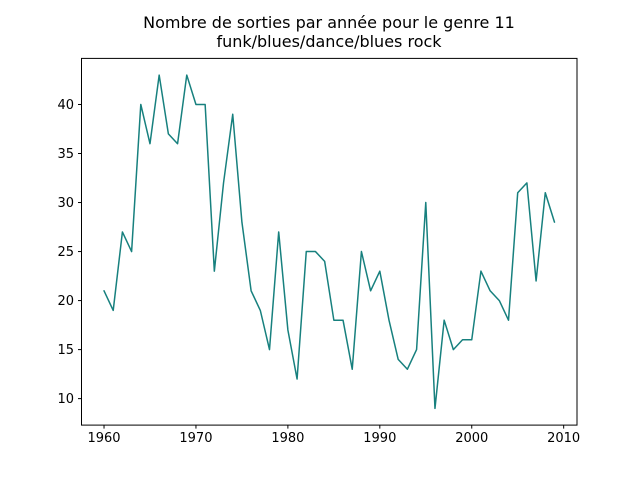  I want to click on x-axis-tick-label: 2000, so click(471, 438).